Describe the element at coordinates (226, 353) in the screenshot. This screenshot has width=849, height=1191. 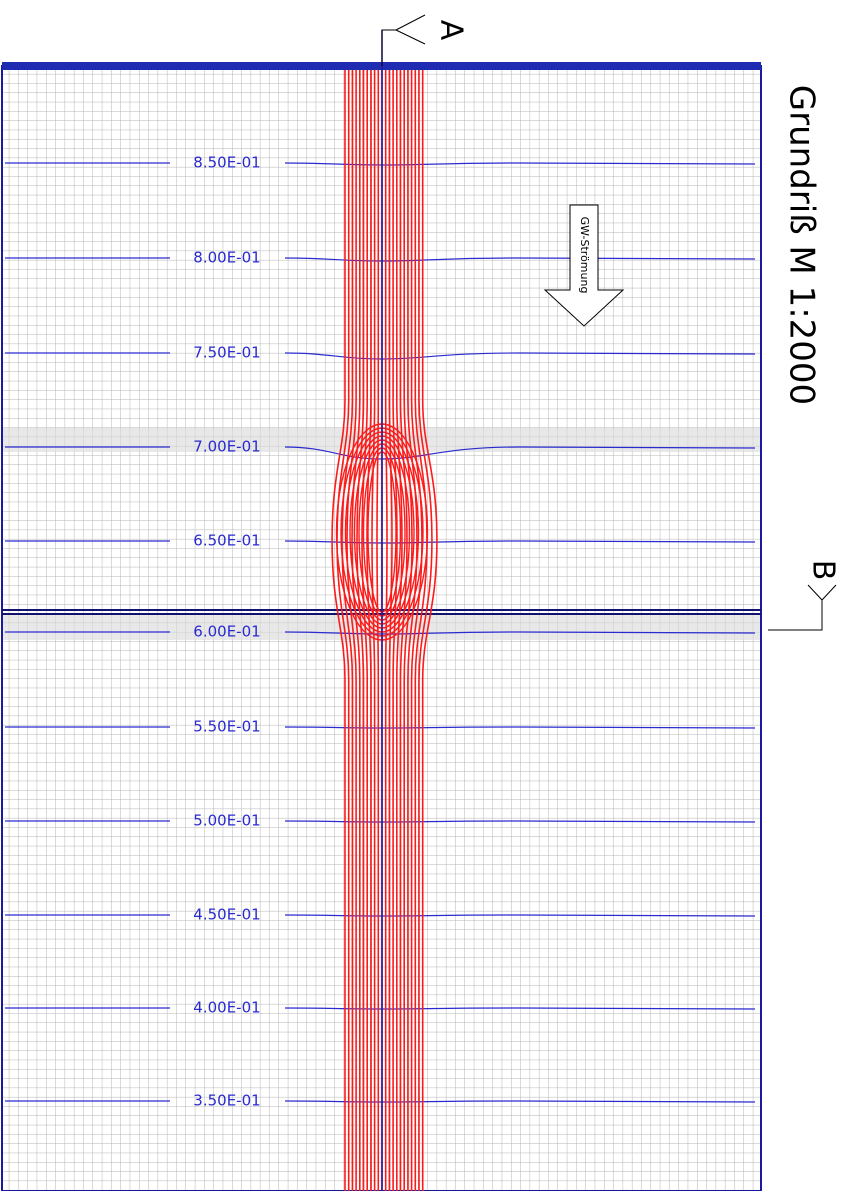
I see `contour-label: 7.50E-01` at that location.